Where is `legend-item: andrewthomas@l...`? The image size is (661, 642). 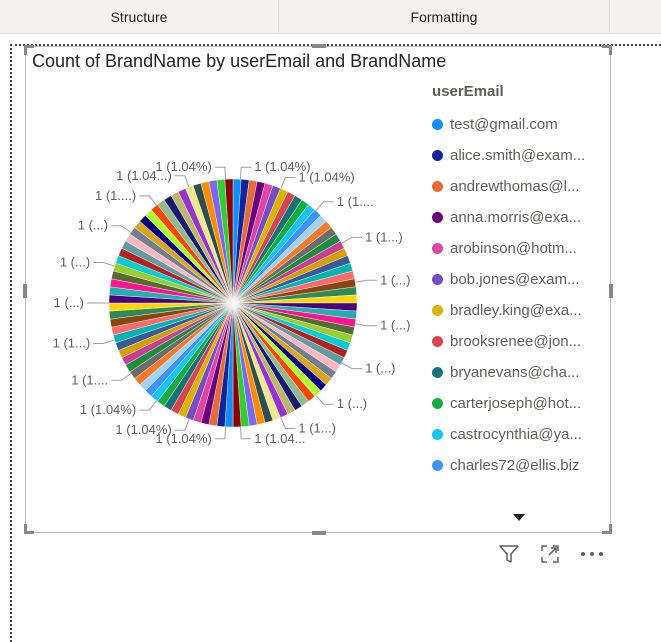
legend-item: andrewthomas@l... is located at coordinates (521, 186).